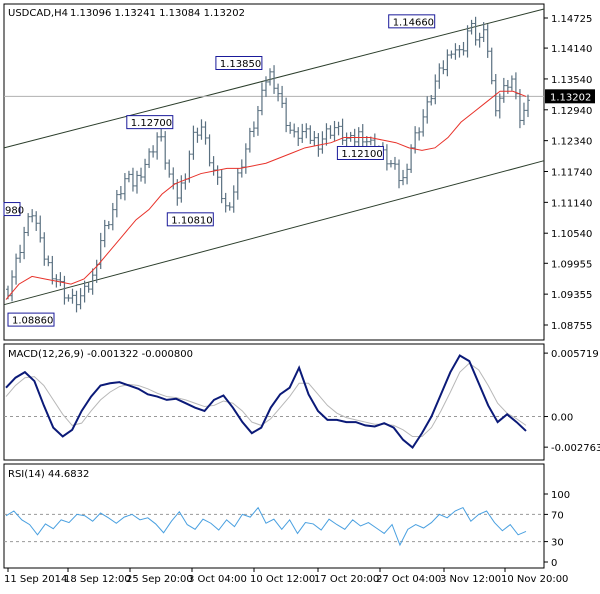  I want to click on macd-main-line, so click(266, 402).